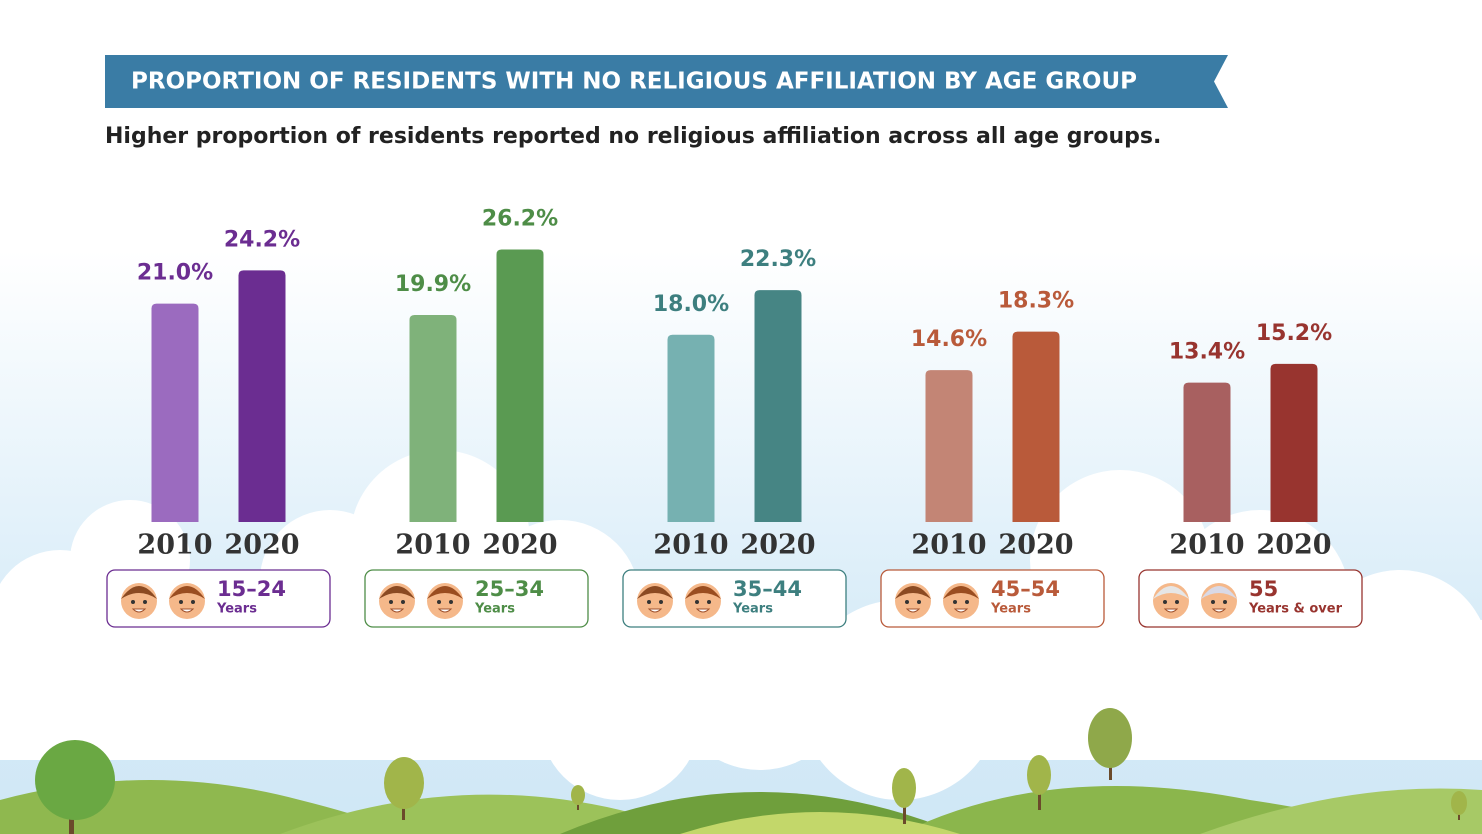 Image resolution: width=1482 pixels, height=834 pixels. Describe the element at coordinates (1025, 589) in the screenshot. I see `category-label: 45–54` at that location.